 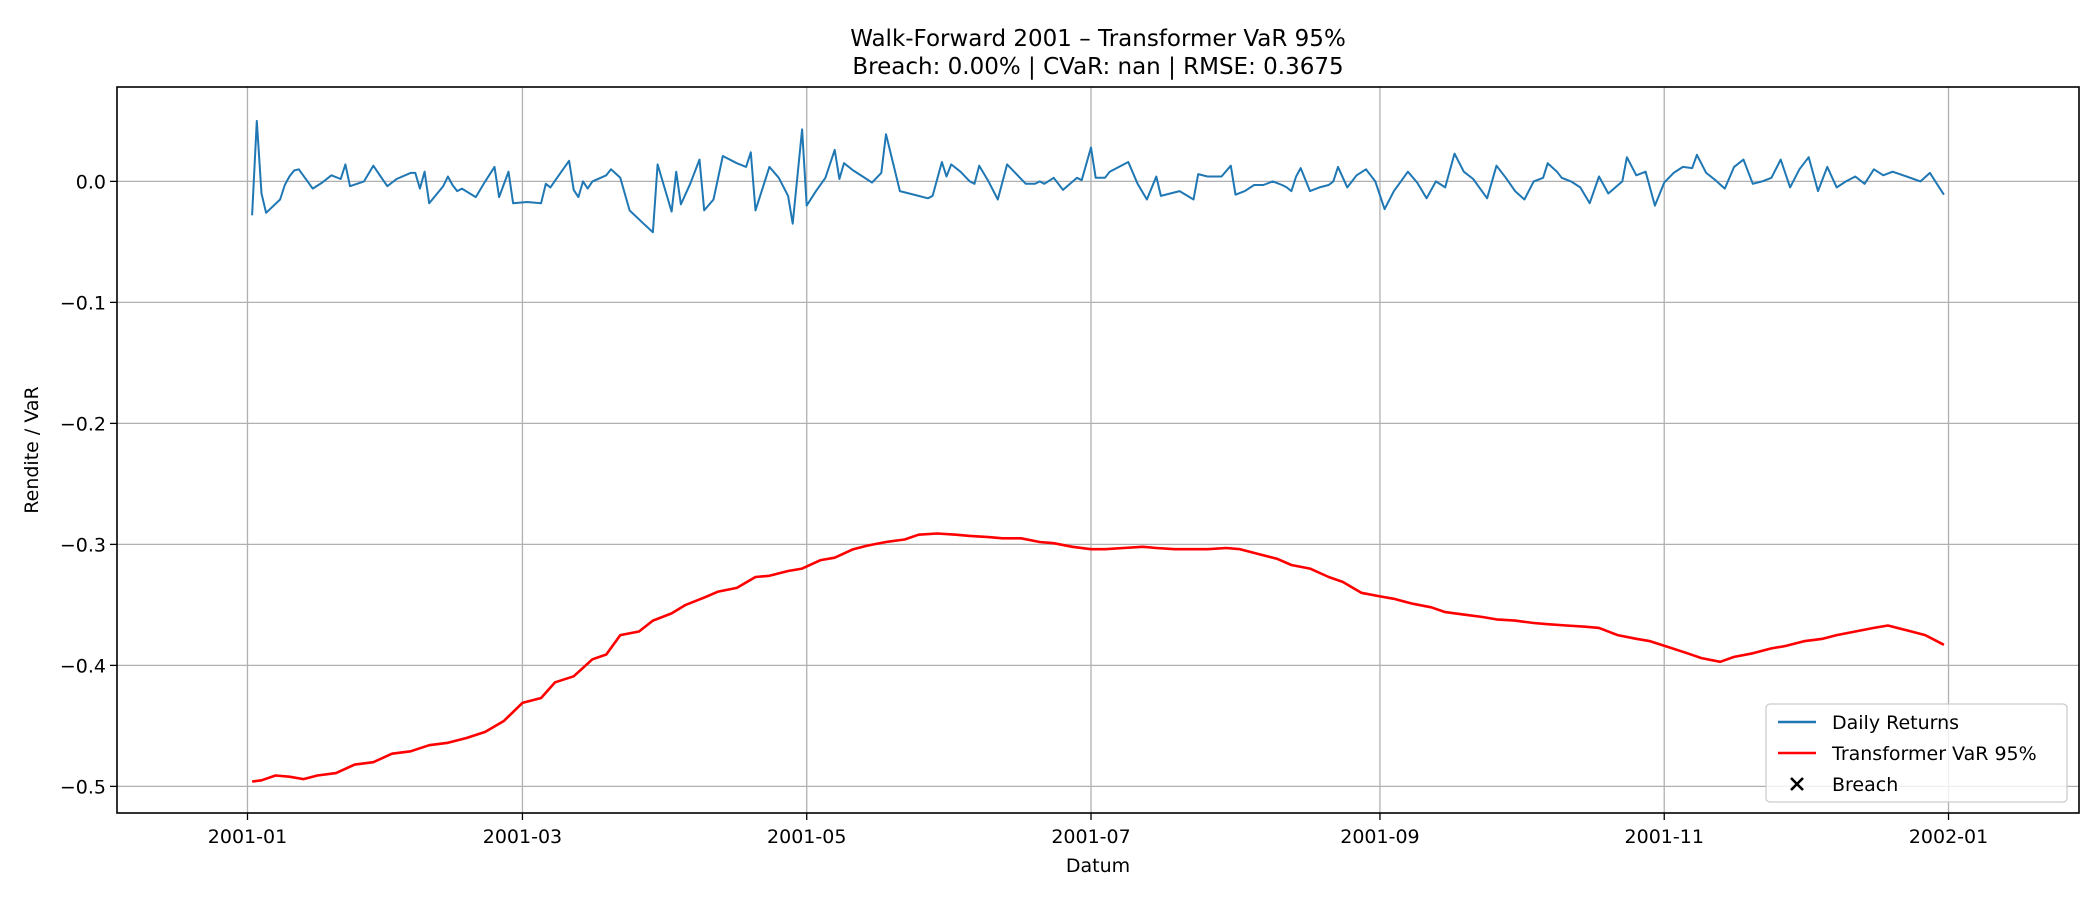 I want to click on chart-title-line1: Walk-Forward 2001 – Transformer VaR 95%, so click(x=1098, y=39).